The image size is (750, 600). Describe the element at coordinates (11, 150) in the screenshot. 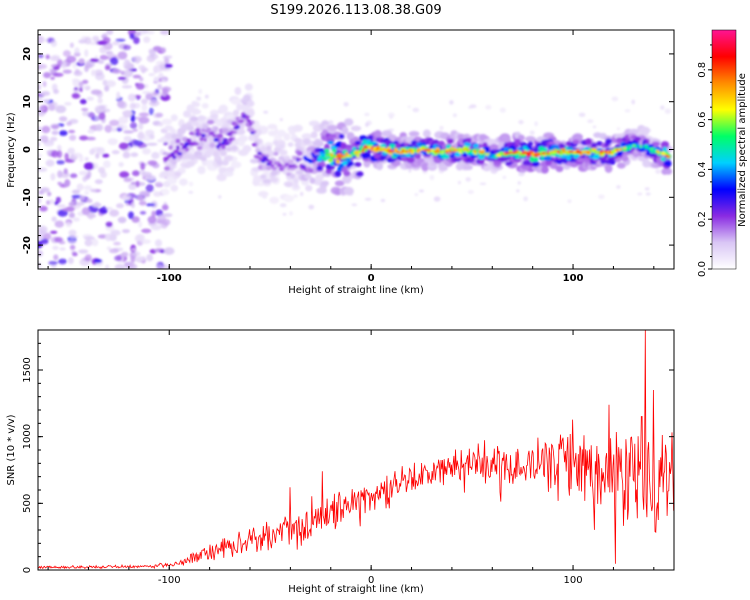

I see `spectrogram-ylabel: Frequency (Hz)` at that location.